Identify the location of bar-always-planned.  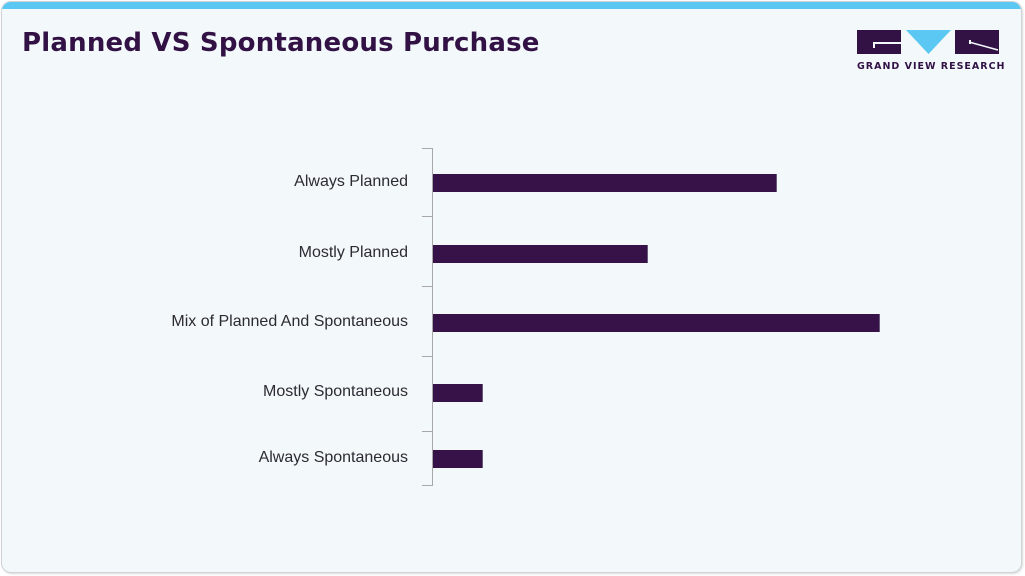
(605, 183).